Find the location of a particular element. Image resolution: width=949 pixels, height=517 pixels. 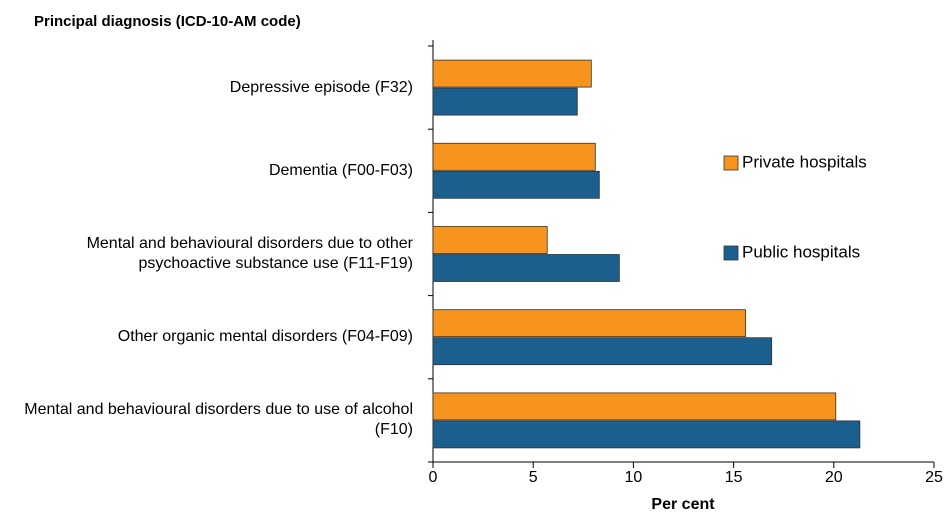

chart-title: Principal diagnosis (ICD-10-AM code) is located at coordinates (167, 21).